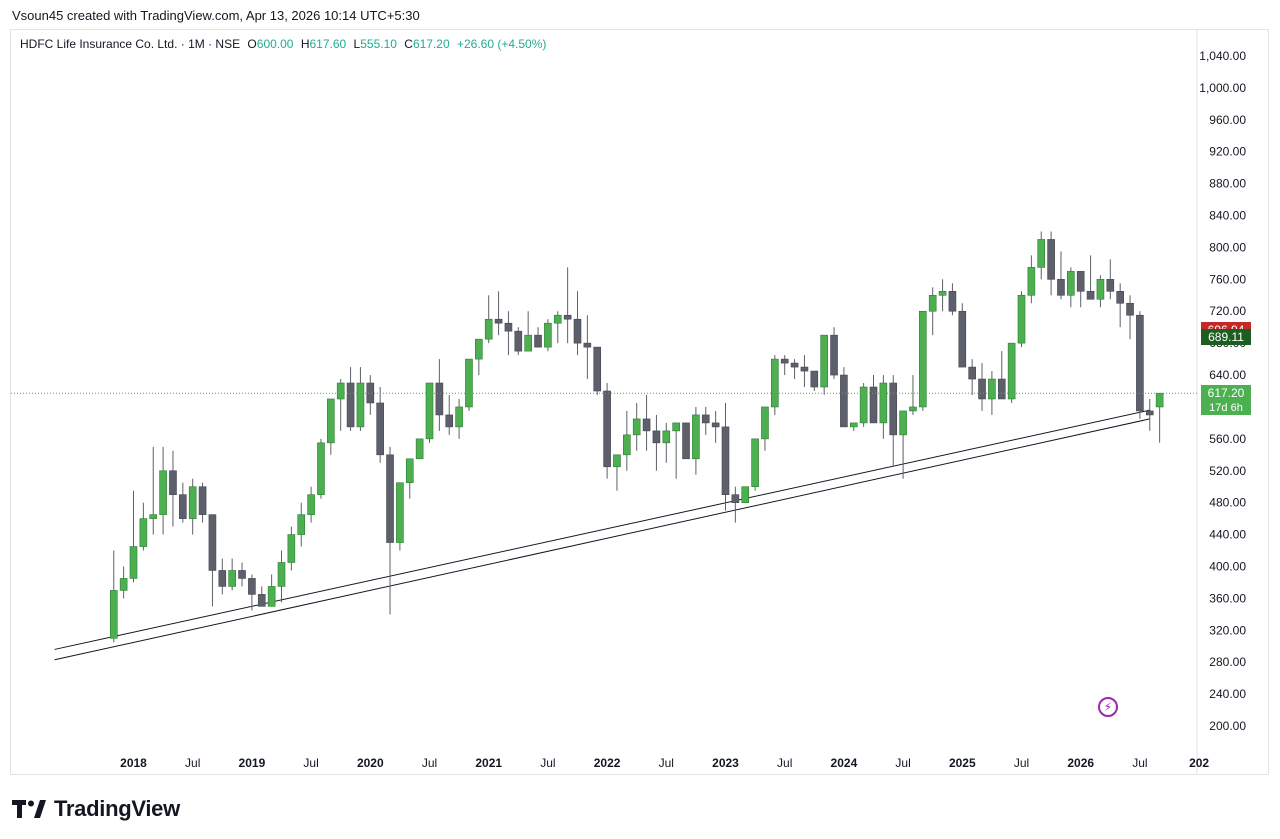 The image size is (1280, 839). Describe the element at coordinates (1199, 763) in the screenshot. I see `time-axis-label: 202` at that location.